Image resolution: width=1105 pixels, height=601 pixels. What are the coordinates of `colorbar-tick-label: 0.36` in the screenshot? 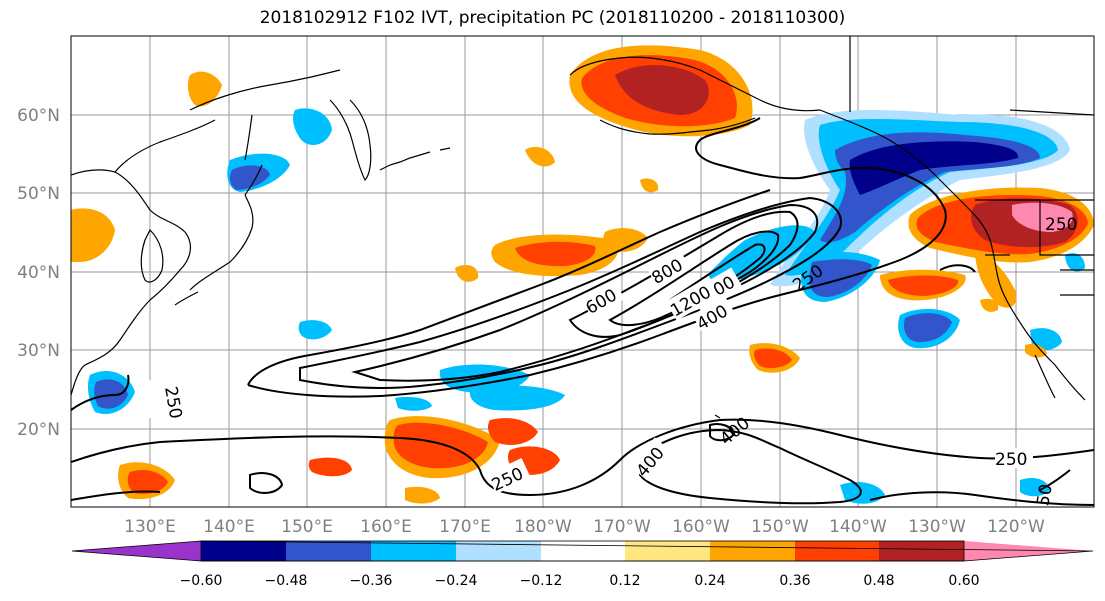 It's located at (794, 581).